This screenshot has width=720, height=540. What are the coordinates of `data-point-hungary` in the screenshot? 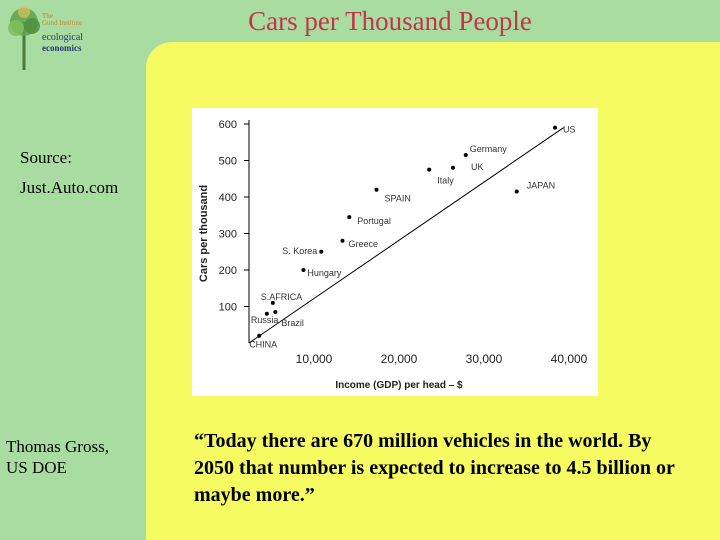 It's located at (303, 270).